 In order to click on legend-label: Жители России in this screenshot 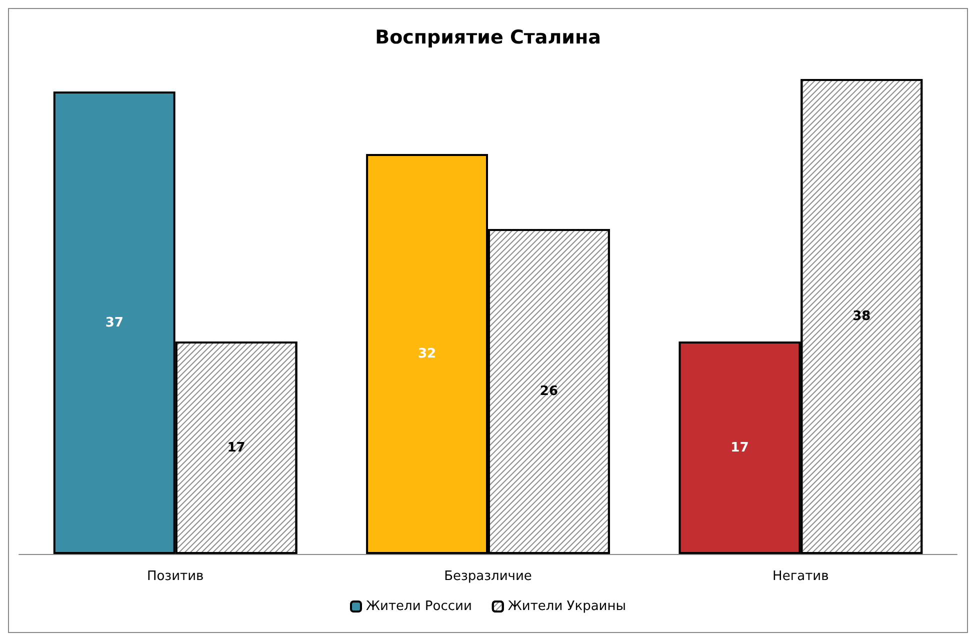, I will do `click(419, 606)`.